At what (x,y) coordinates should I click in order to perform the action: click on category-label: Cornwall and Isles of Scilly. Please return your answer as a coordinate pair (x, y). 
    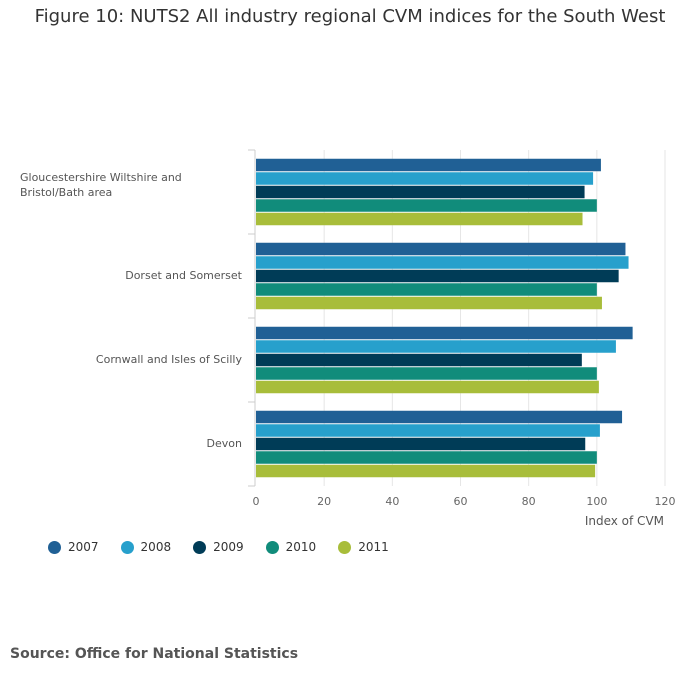
    Looking at the image, I should click on (168, 359).